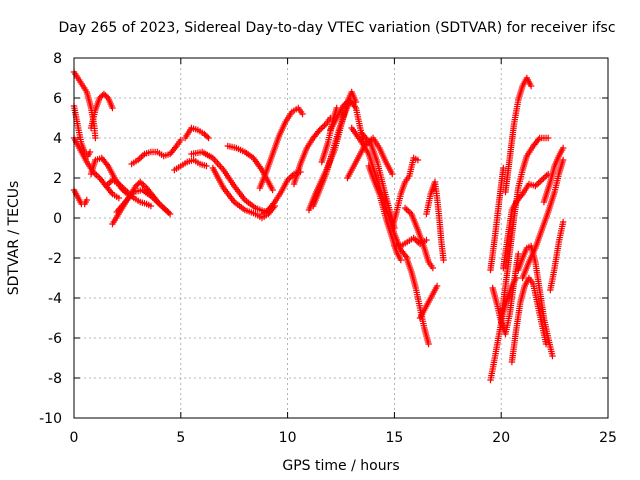  Describe the element at coordinates (405, 193) in the screenshot. I see `series-t27` at that location.